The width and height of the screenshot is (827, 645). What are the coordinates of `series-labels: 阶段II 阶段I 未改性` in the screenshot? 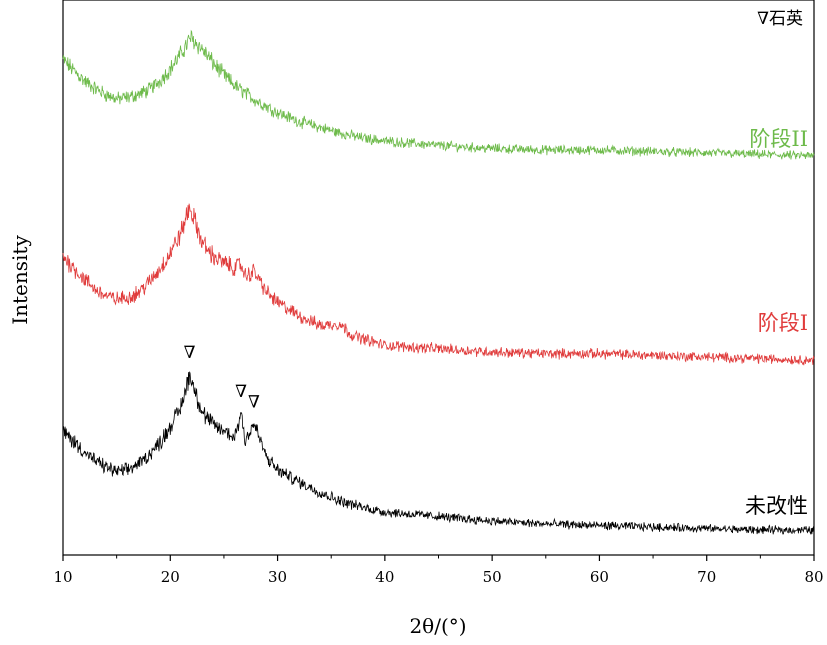 It's located at (776, 322).